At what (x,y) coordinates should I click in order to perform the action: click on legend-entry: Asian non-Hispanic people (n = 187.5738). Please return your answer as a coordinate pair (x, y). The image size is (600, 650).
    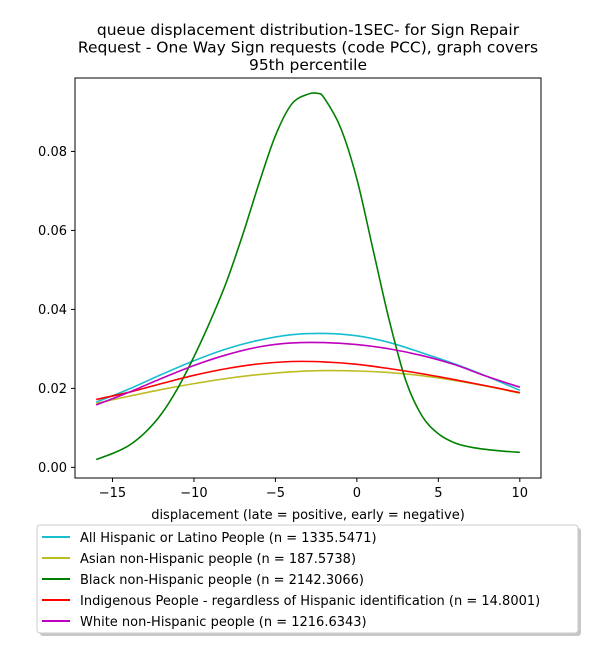
    Looking at the image, I should click on (218, 559).